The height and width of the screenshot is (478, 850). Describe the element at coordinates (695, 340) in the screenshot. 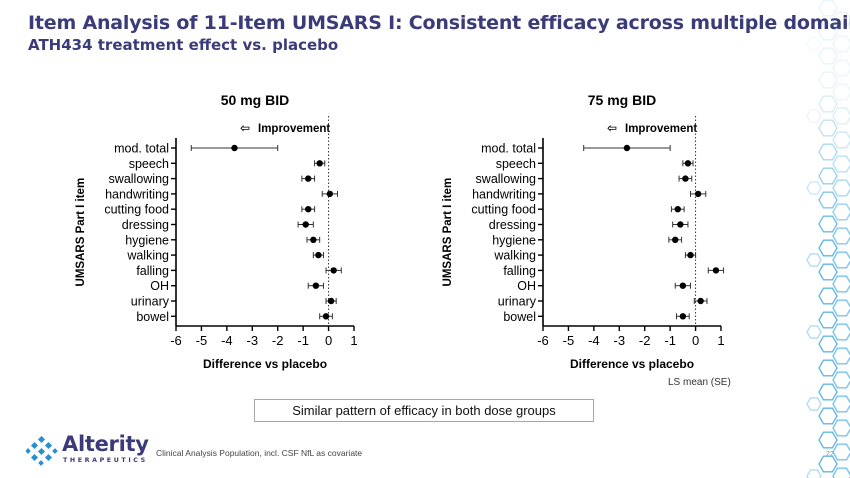

I see `x-tick-label: 0` at that location.